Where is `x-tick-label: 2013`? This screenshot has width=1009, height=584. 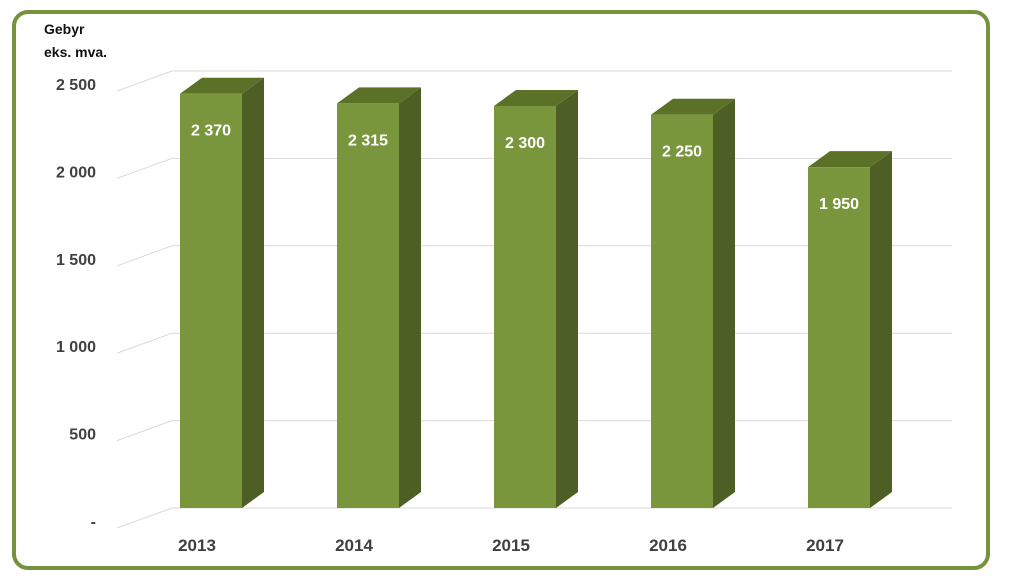 x-tick-label: 2013 is located at coordinates (197, 545).